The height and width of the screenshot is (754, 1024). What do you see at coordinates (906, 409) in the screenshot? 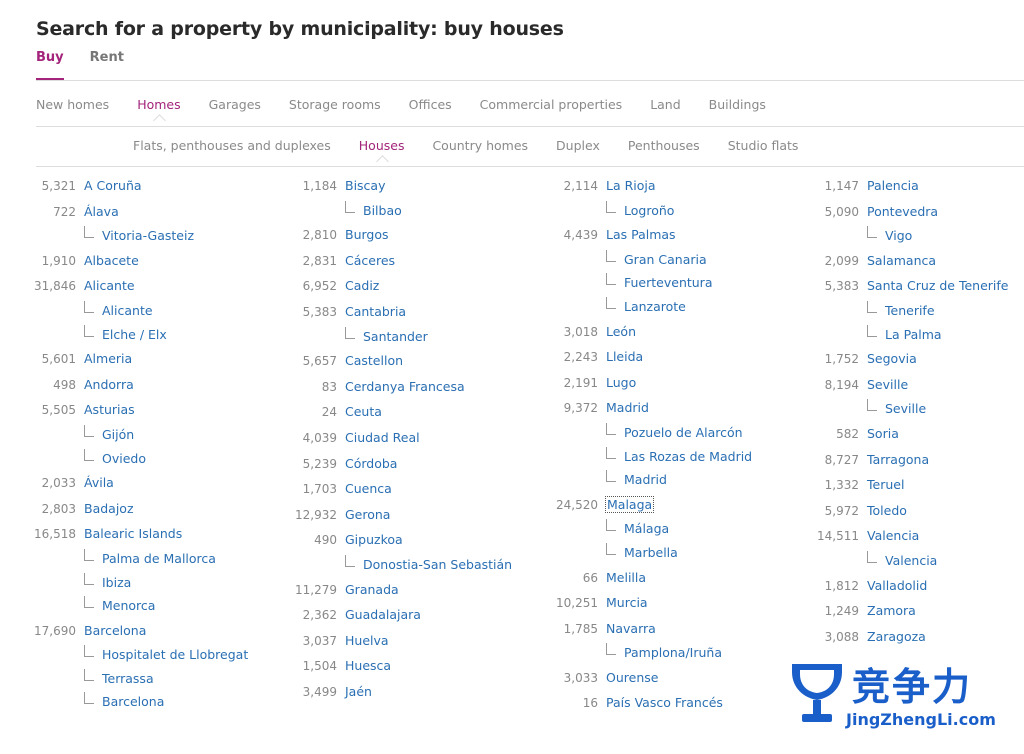
I see `municipality-link: Seville` at bounding box center [906, 409].